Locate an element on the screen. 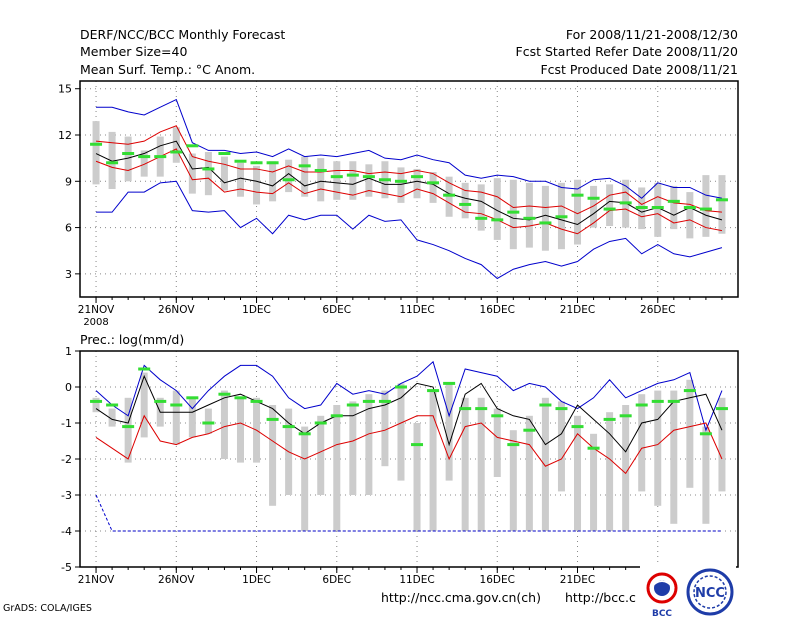  chart-title: DERF/NCC/BCC Monthly Forecast is located at coordinates (183, 34).